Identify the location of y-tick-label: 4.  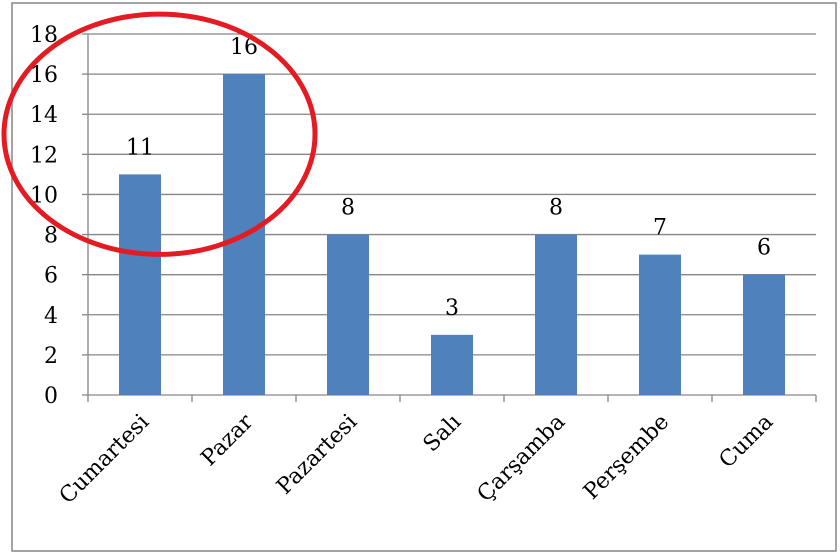
(51, 316).